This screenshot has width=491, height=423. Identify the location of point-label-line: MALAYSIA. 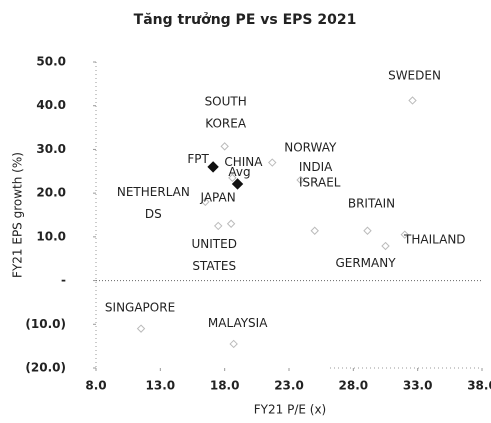
(238, 322).